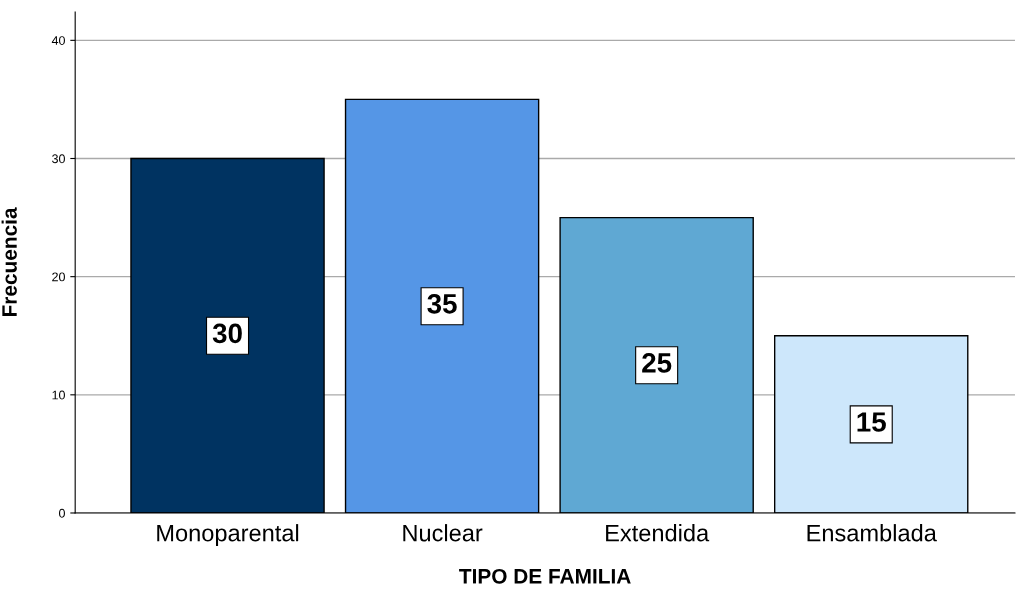  I want to click on x-tick-label: Monoparental, so click(228, 535).